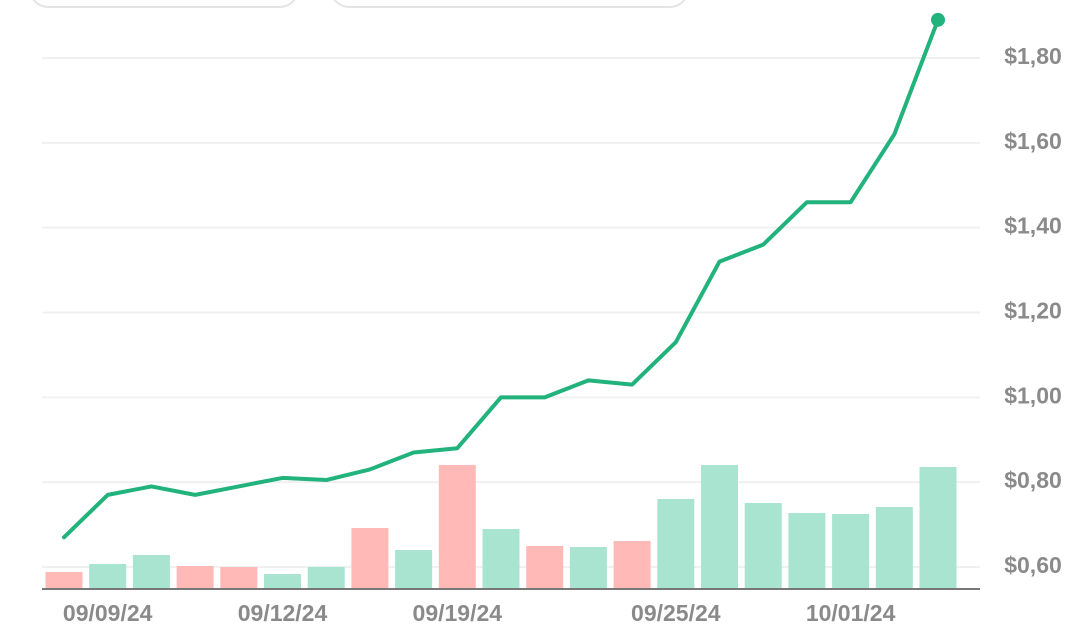  I want to click on x-tick-label: 09/19/24, so click(458, 613).